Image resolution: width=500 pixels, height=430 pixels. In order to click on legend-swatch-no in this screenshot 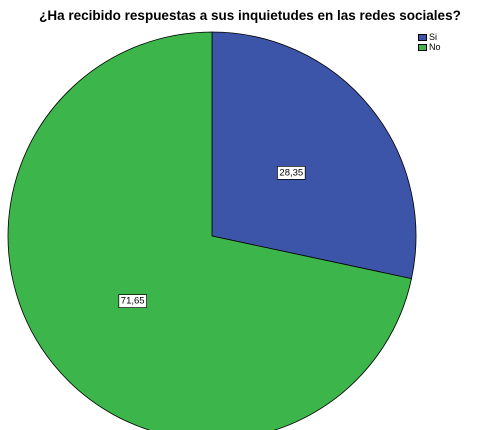, I will do `click(422, 47)`.